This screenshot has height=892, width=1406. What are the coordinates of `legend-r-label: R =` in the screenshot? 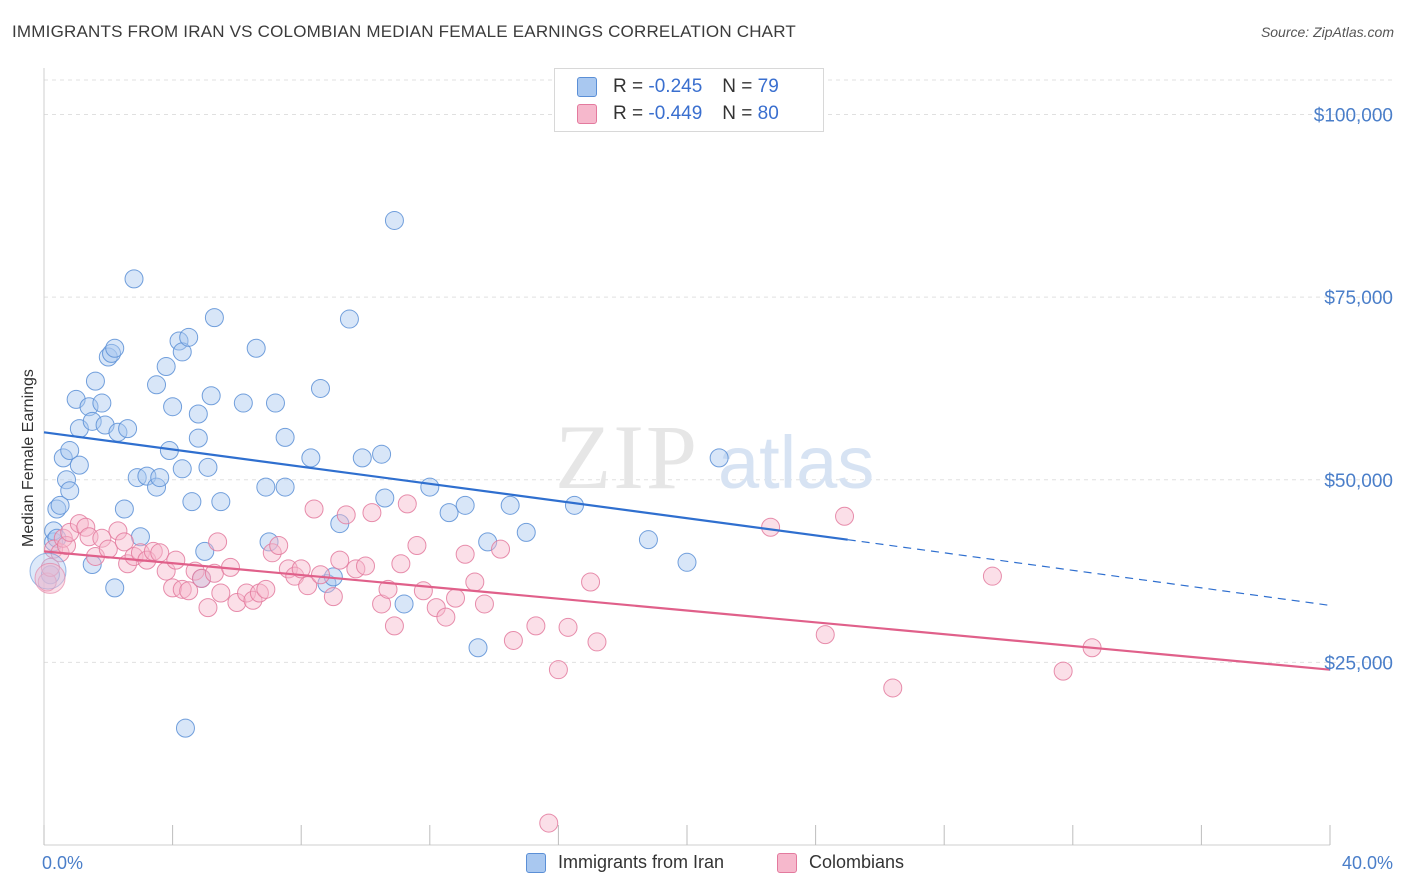 It's located at (628, 113).